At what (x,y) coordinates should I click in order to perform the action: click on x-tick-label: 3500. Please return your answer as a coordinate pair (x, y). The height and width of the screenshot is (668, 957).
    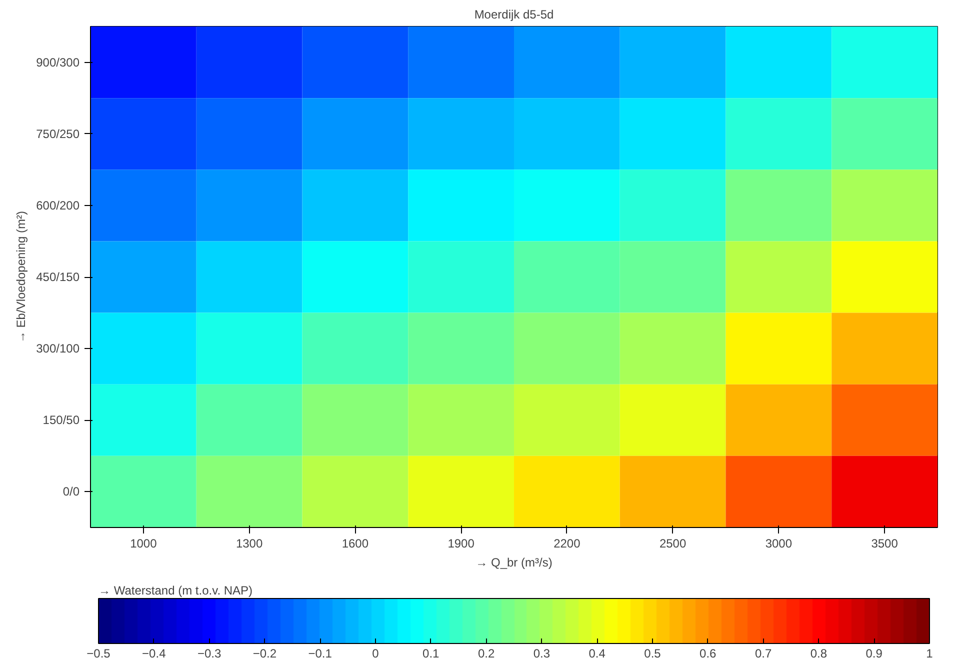
    Looking at the image, I should click on (884, 543).